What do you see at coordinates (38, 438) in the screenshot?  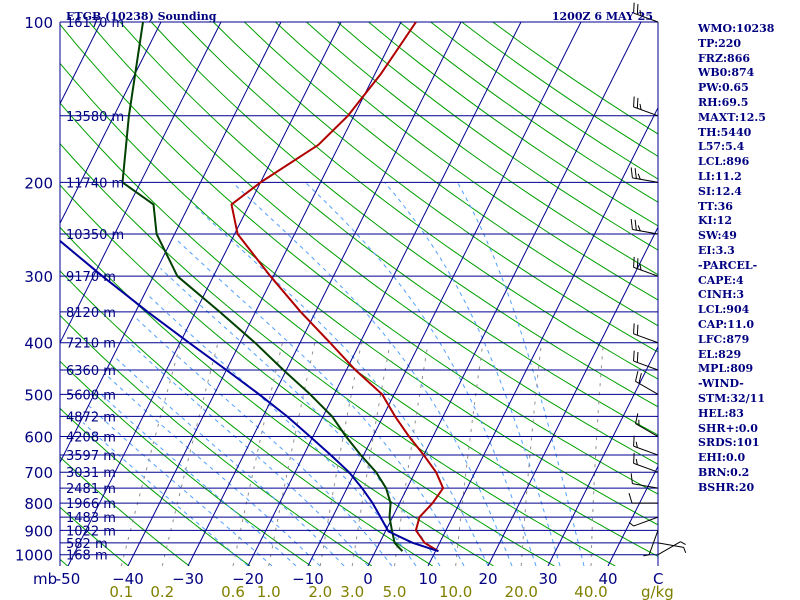 I see `pressure-tick-label: 600` at bounding box center [38, 438].